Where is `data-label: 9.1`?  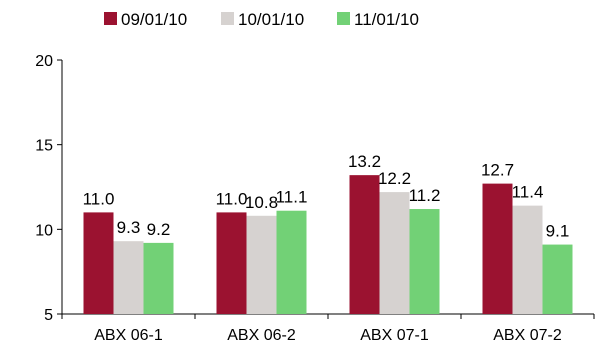
data-label: 9.1 is located at coordinates (558, 231).